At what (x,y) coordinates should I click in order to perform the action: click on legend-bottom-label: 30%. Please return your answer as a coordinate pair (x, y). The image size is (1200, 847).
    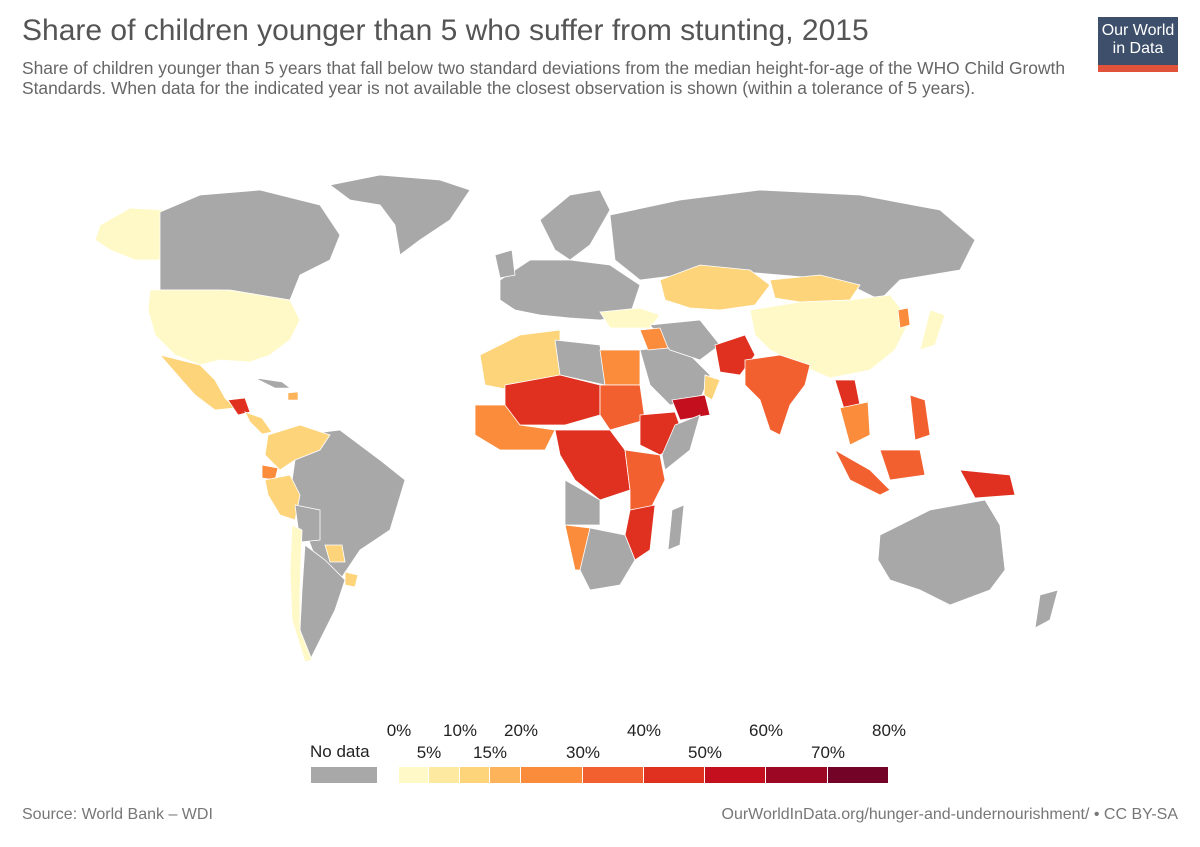
    Looking at the image, I should click on (583, 752).